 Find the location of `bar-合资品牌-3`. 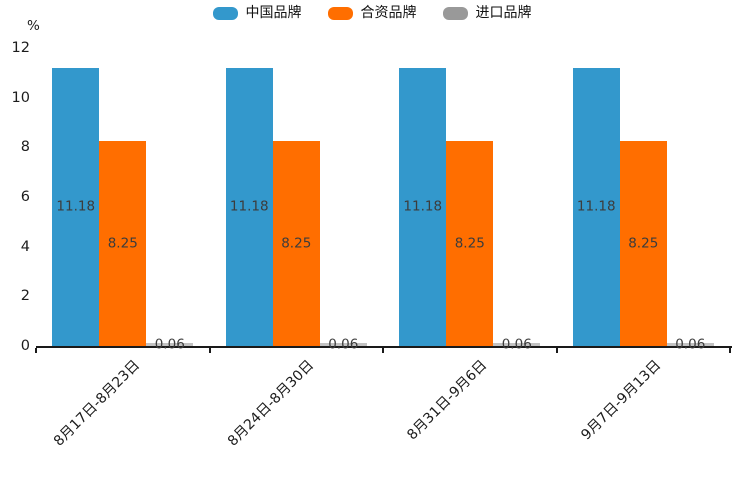

bar-合资品牌-3 is located at coordinates (643, 243).